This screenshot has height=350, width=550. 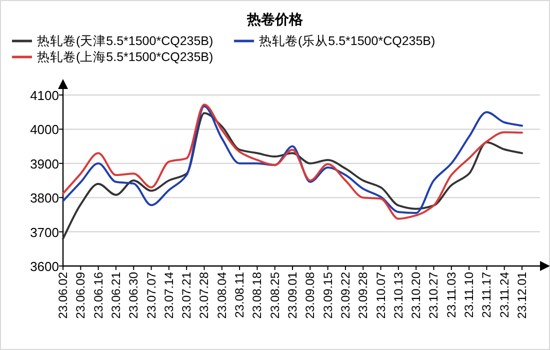 I want to click on x-tick-label: 23.10.07, so click(x=381, y=295).